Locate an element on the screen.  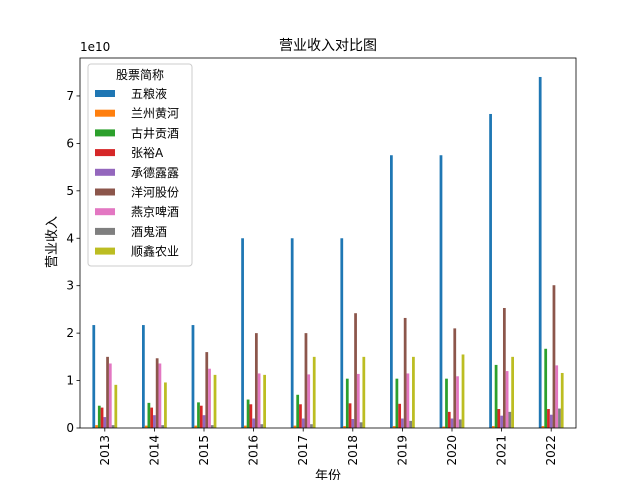
legend-swatch-承德露露 is located at coordinates (105, 172).